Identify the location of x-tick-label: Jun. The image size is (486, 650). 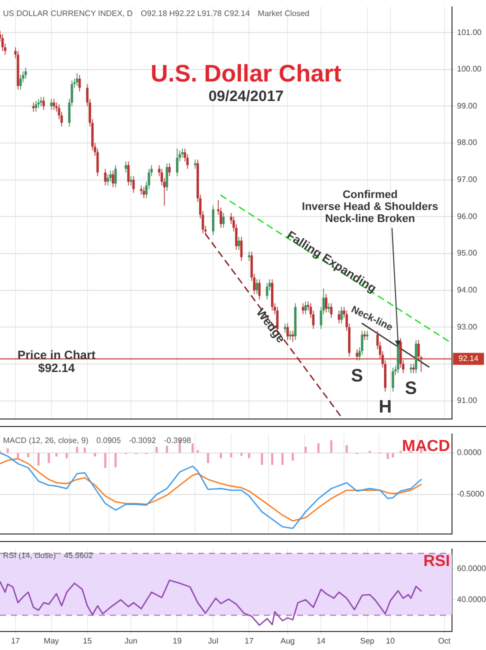
(131, 641).